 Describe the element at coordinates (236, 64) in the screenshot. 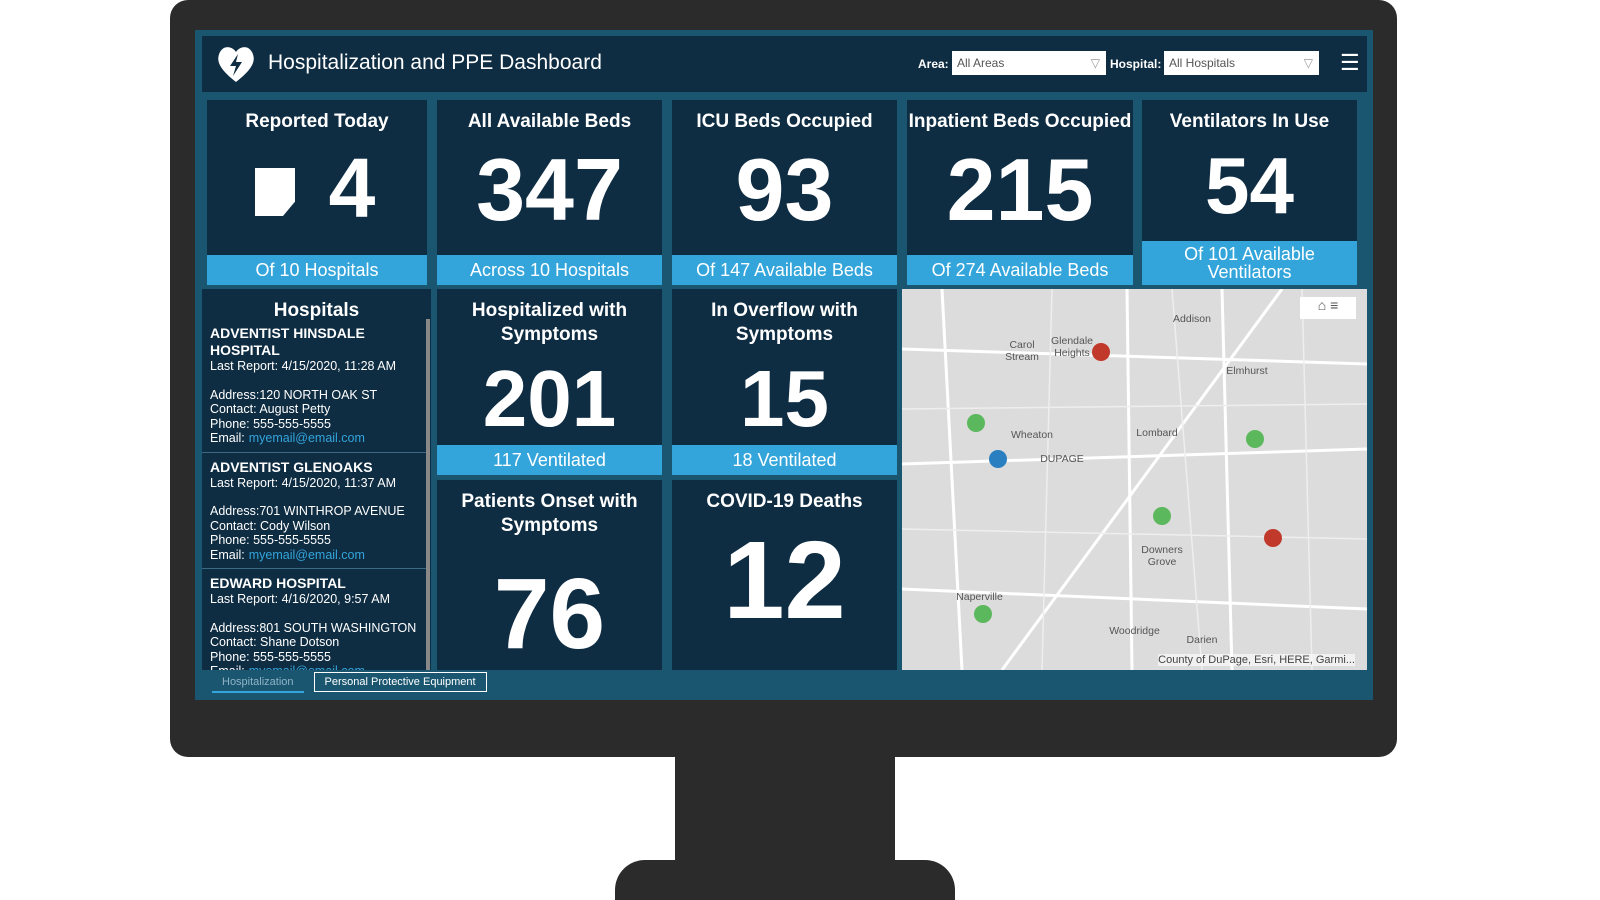

I see `logo` at that location.